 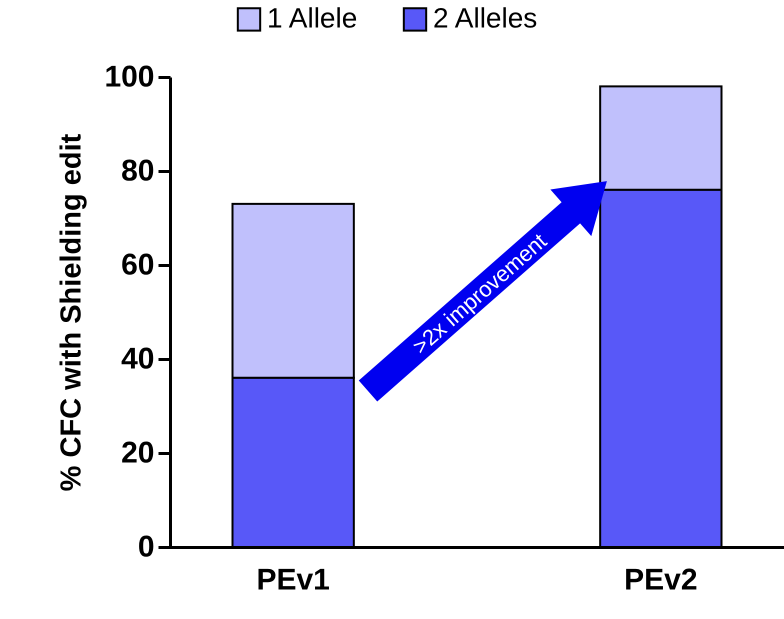 What do you see at coordinates (137, 265) in the screenshot?
I see `y-tick-label: 60` at bounding box center [137, 265].